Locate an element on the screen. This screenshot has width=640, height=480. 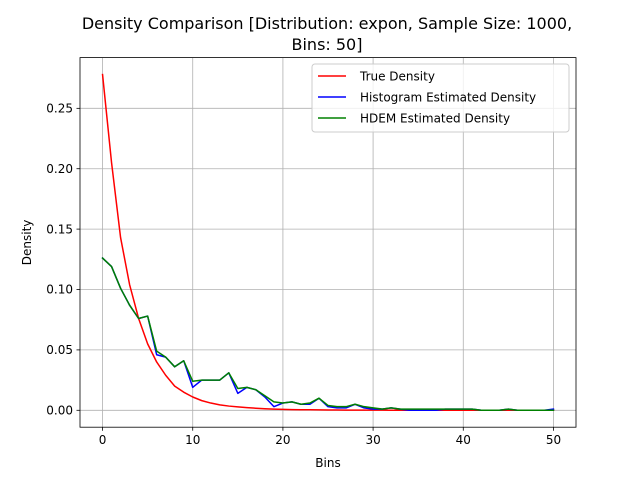
x-tick-label: 40 is located at coordinates (463, 440).